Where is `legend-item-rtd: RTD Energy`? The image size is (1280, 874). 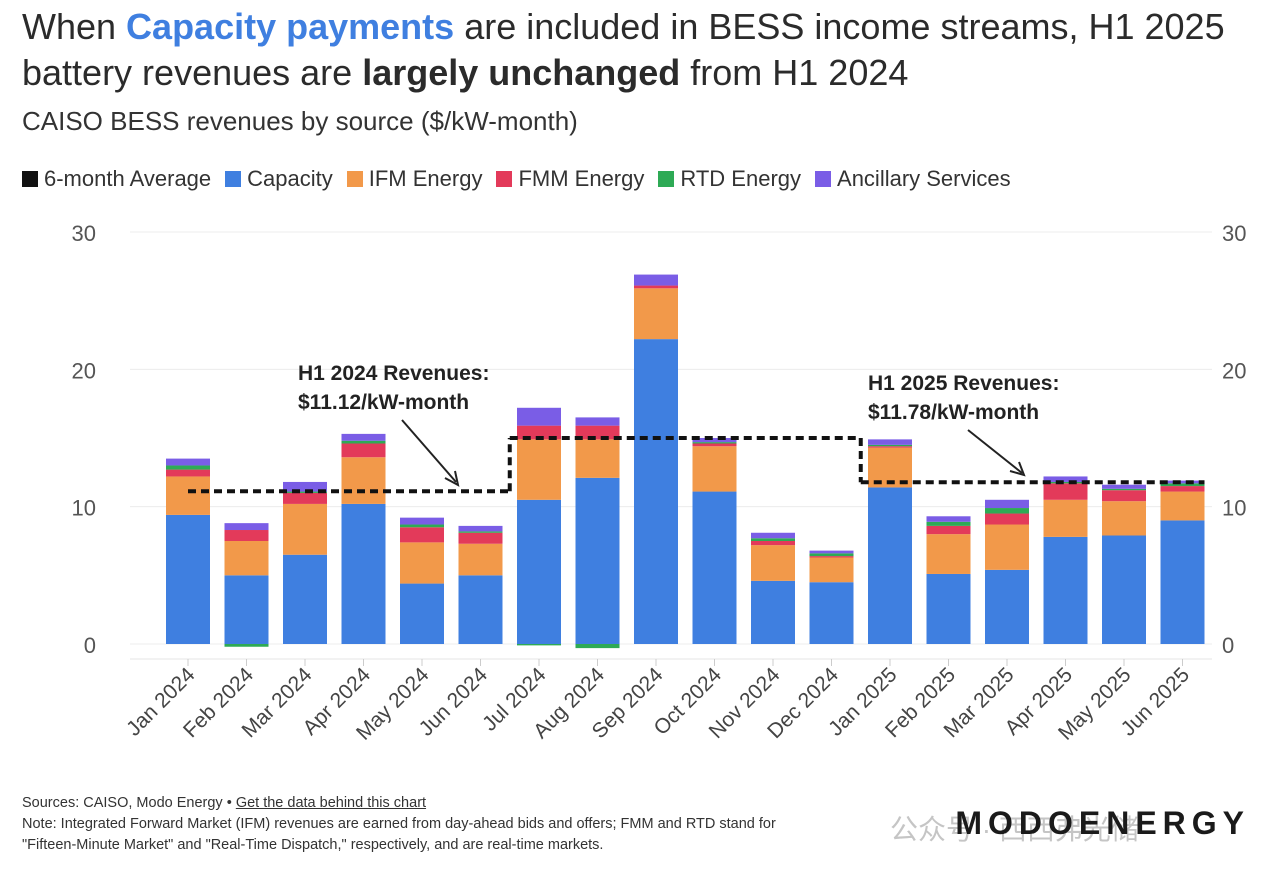 legend-item-rtd: RTD Energy is located at coordinates (729, 179).